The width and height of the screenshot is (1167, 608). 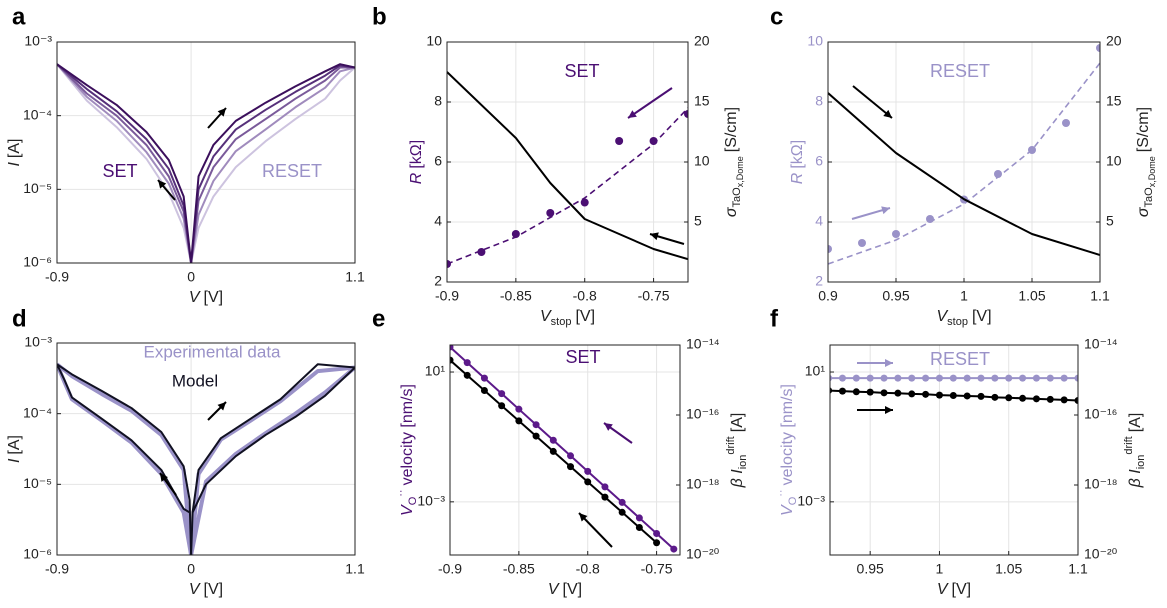 I want to click on axis-label: Vstop [V], so click(x=567, y=318).